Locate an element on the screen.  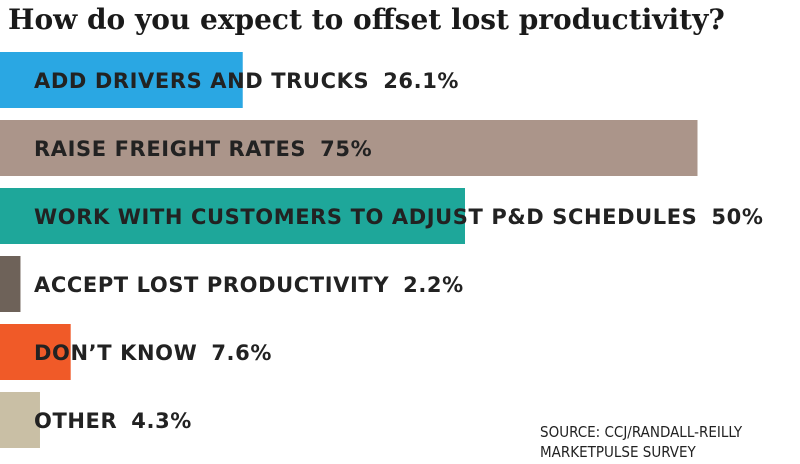
value-label: 26.1% is located at coordinates (421, 81).